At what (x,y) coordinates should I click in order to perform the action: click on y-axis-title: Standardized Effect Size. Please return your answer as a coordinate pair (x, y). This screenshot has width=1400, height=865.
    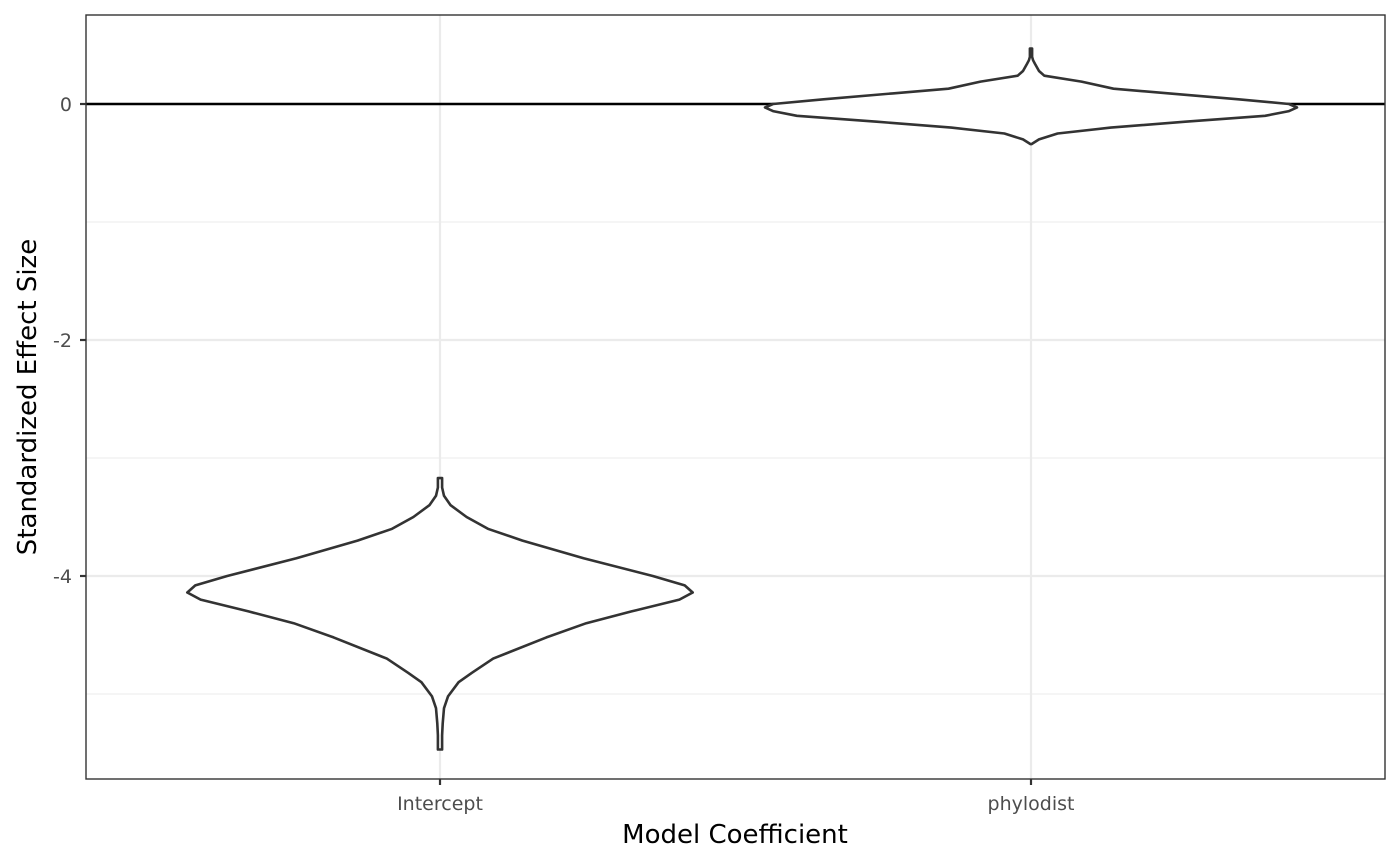
    Looking at the image, I should click on (28, 397).